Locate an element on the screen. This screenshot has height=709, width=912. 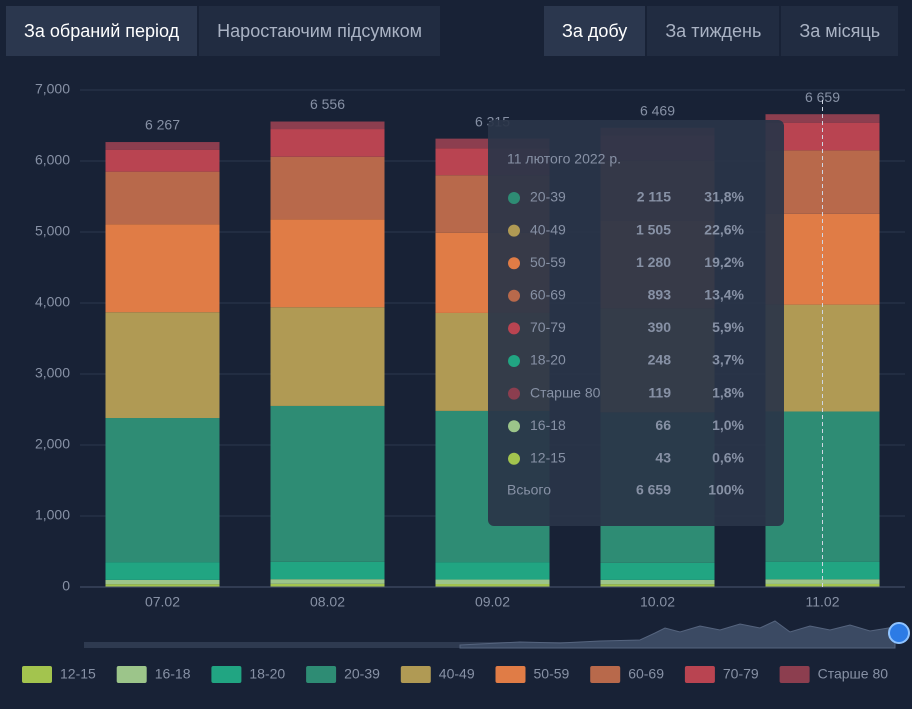
period-tabs: За обраний період Наростаючим підсумком is located at coordinates (223, 31).